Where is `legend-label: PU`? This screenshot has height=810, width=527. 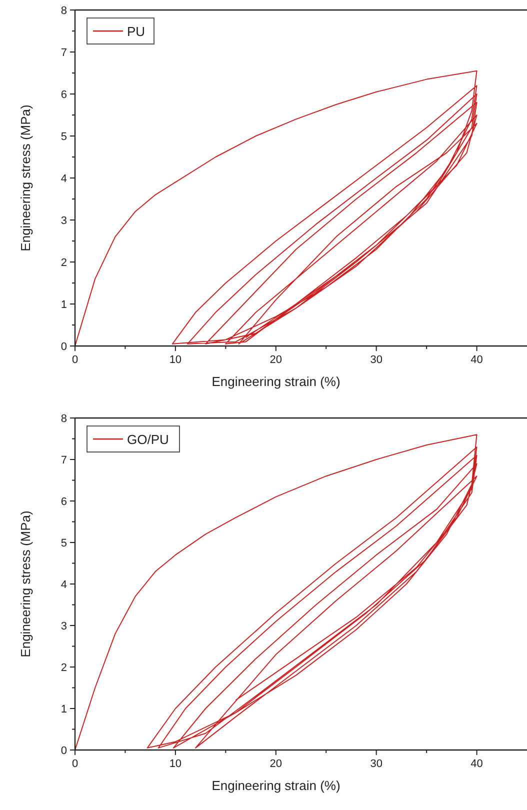 legend-label: PU is located at coordinates (136, 31).